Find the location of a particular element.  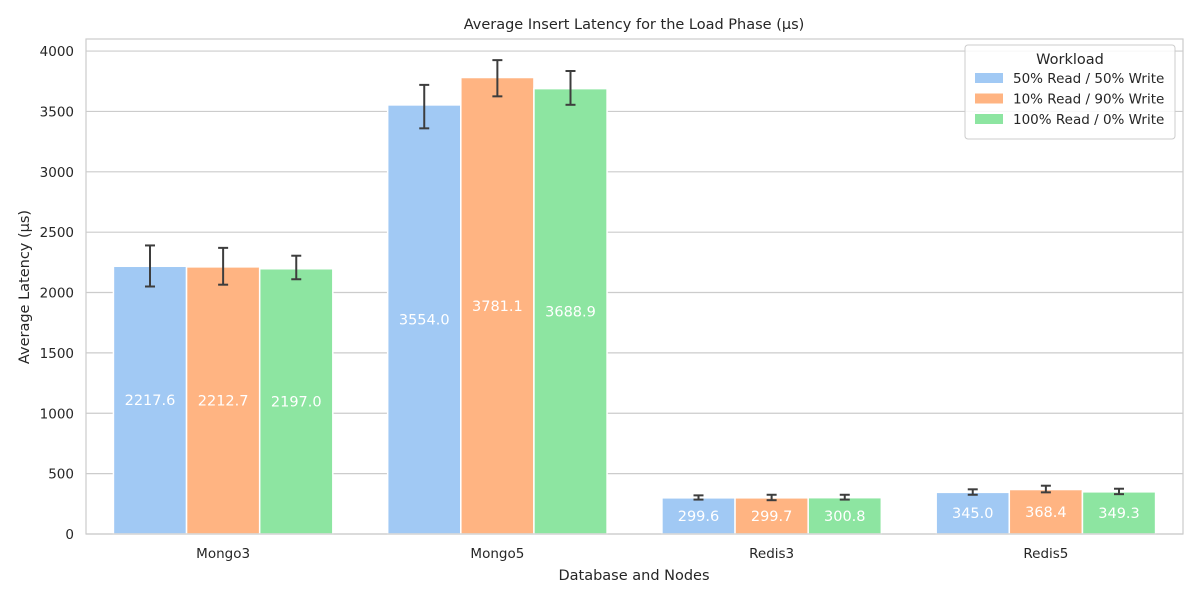

y-axis-ticks: 0 500 1000 1500 2000 2500 3000 3500 4000 is located at coordinates (57, 293).